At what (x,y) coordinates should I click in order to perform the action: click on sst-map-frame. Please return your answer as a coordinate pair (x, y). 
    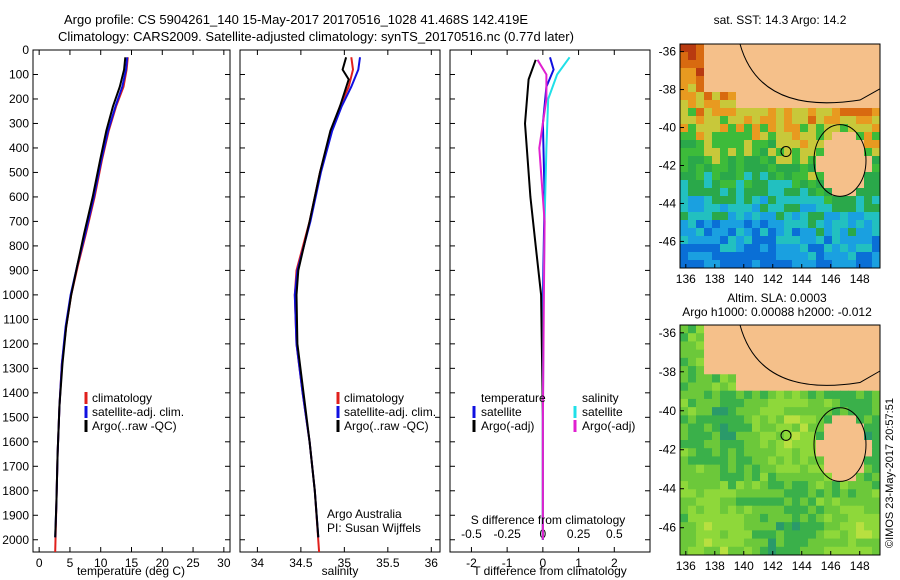
    Looking at the image, I should click on (780, 156).